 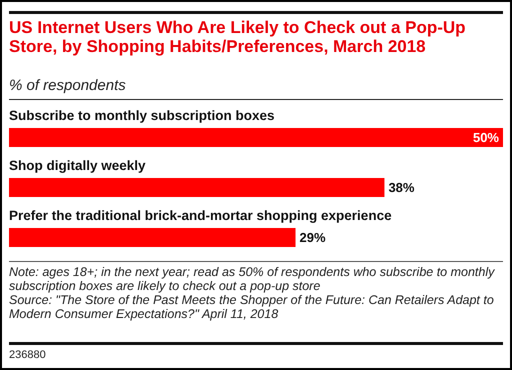 I want to click on data-label: 38%, so click(x=401, y=187).